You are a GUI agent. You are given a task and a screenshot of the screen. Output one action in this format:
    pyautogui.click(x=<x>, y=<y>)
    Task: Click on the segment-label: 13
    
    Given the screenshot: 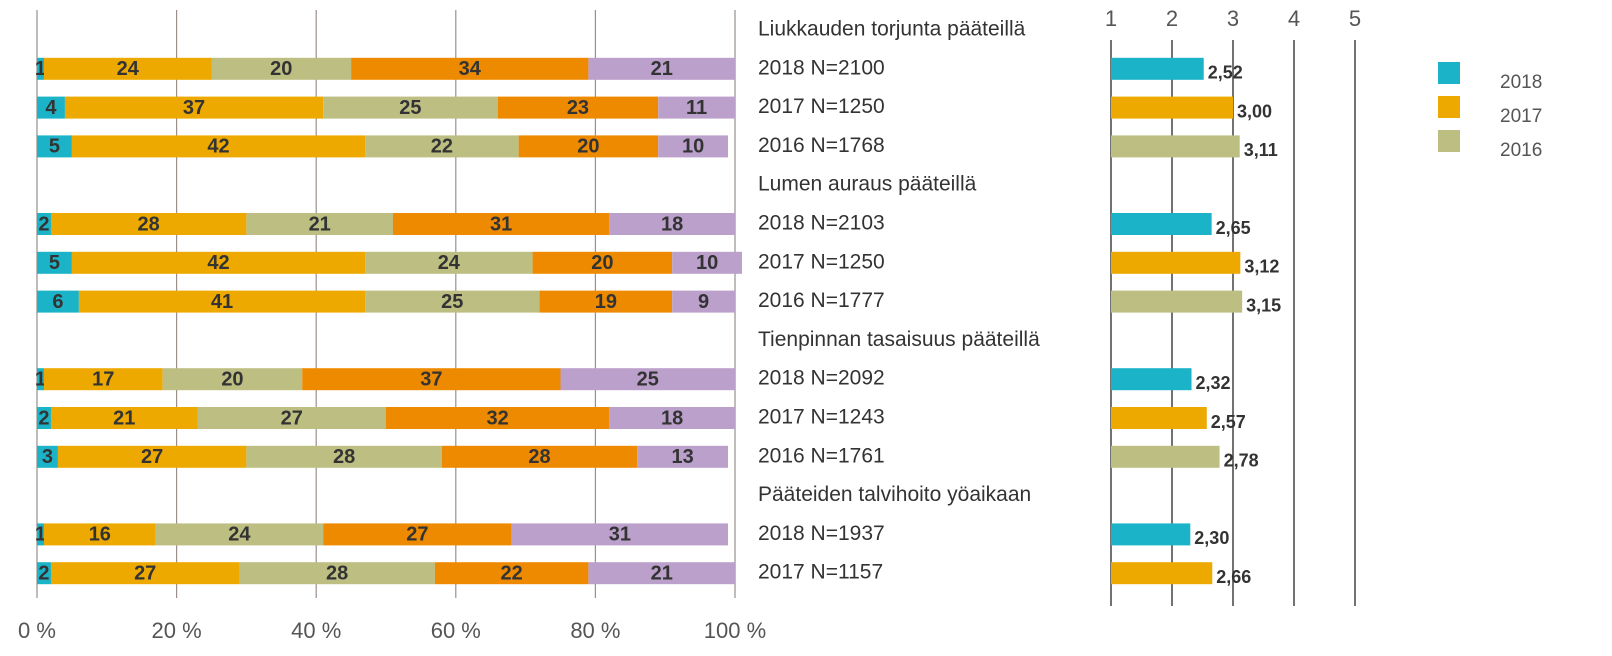 What is the action you would take?
    pyautogui.click(x=683, y=457)
    